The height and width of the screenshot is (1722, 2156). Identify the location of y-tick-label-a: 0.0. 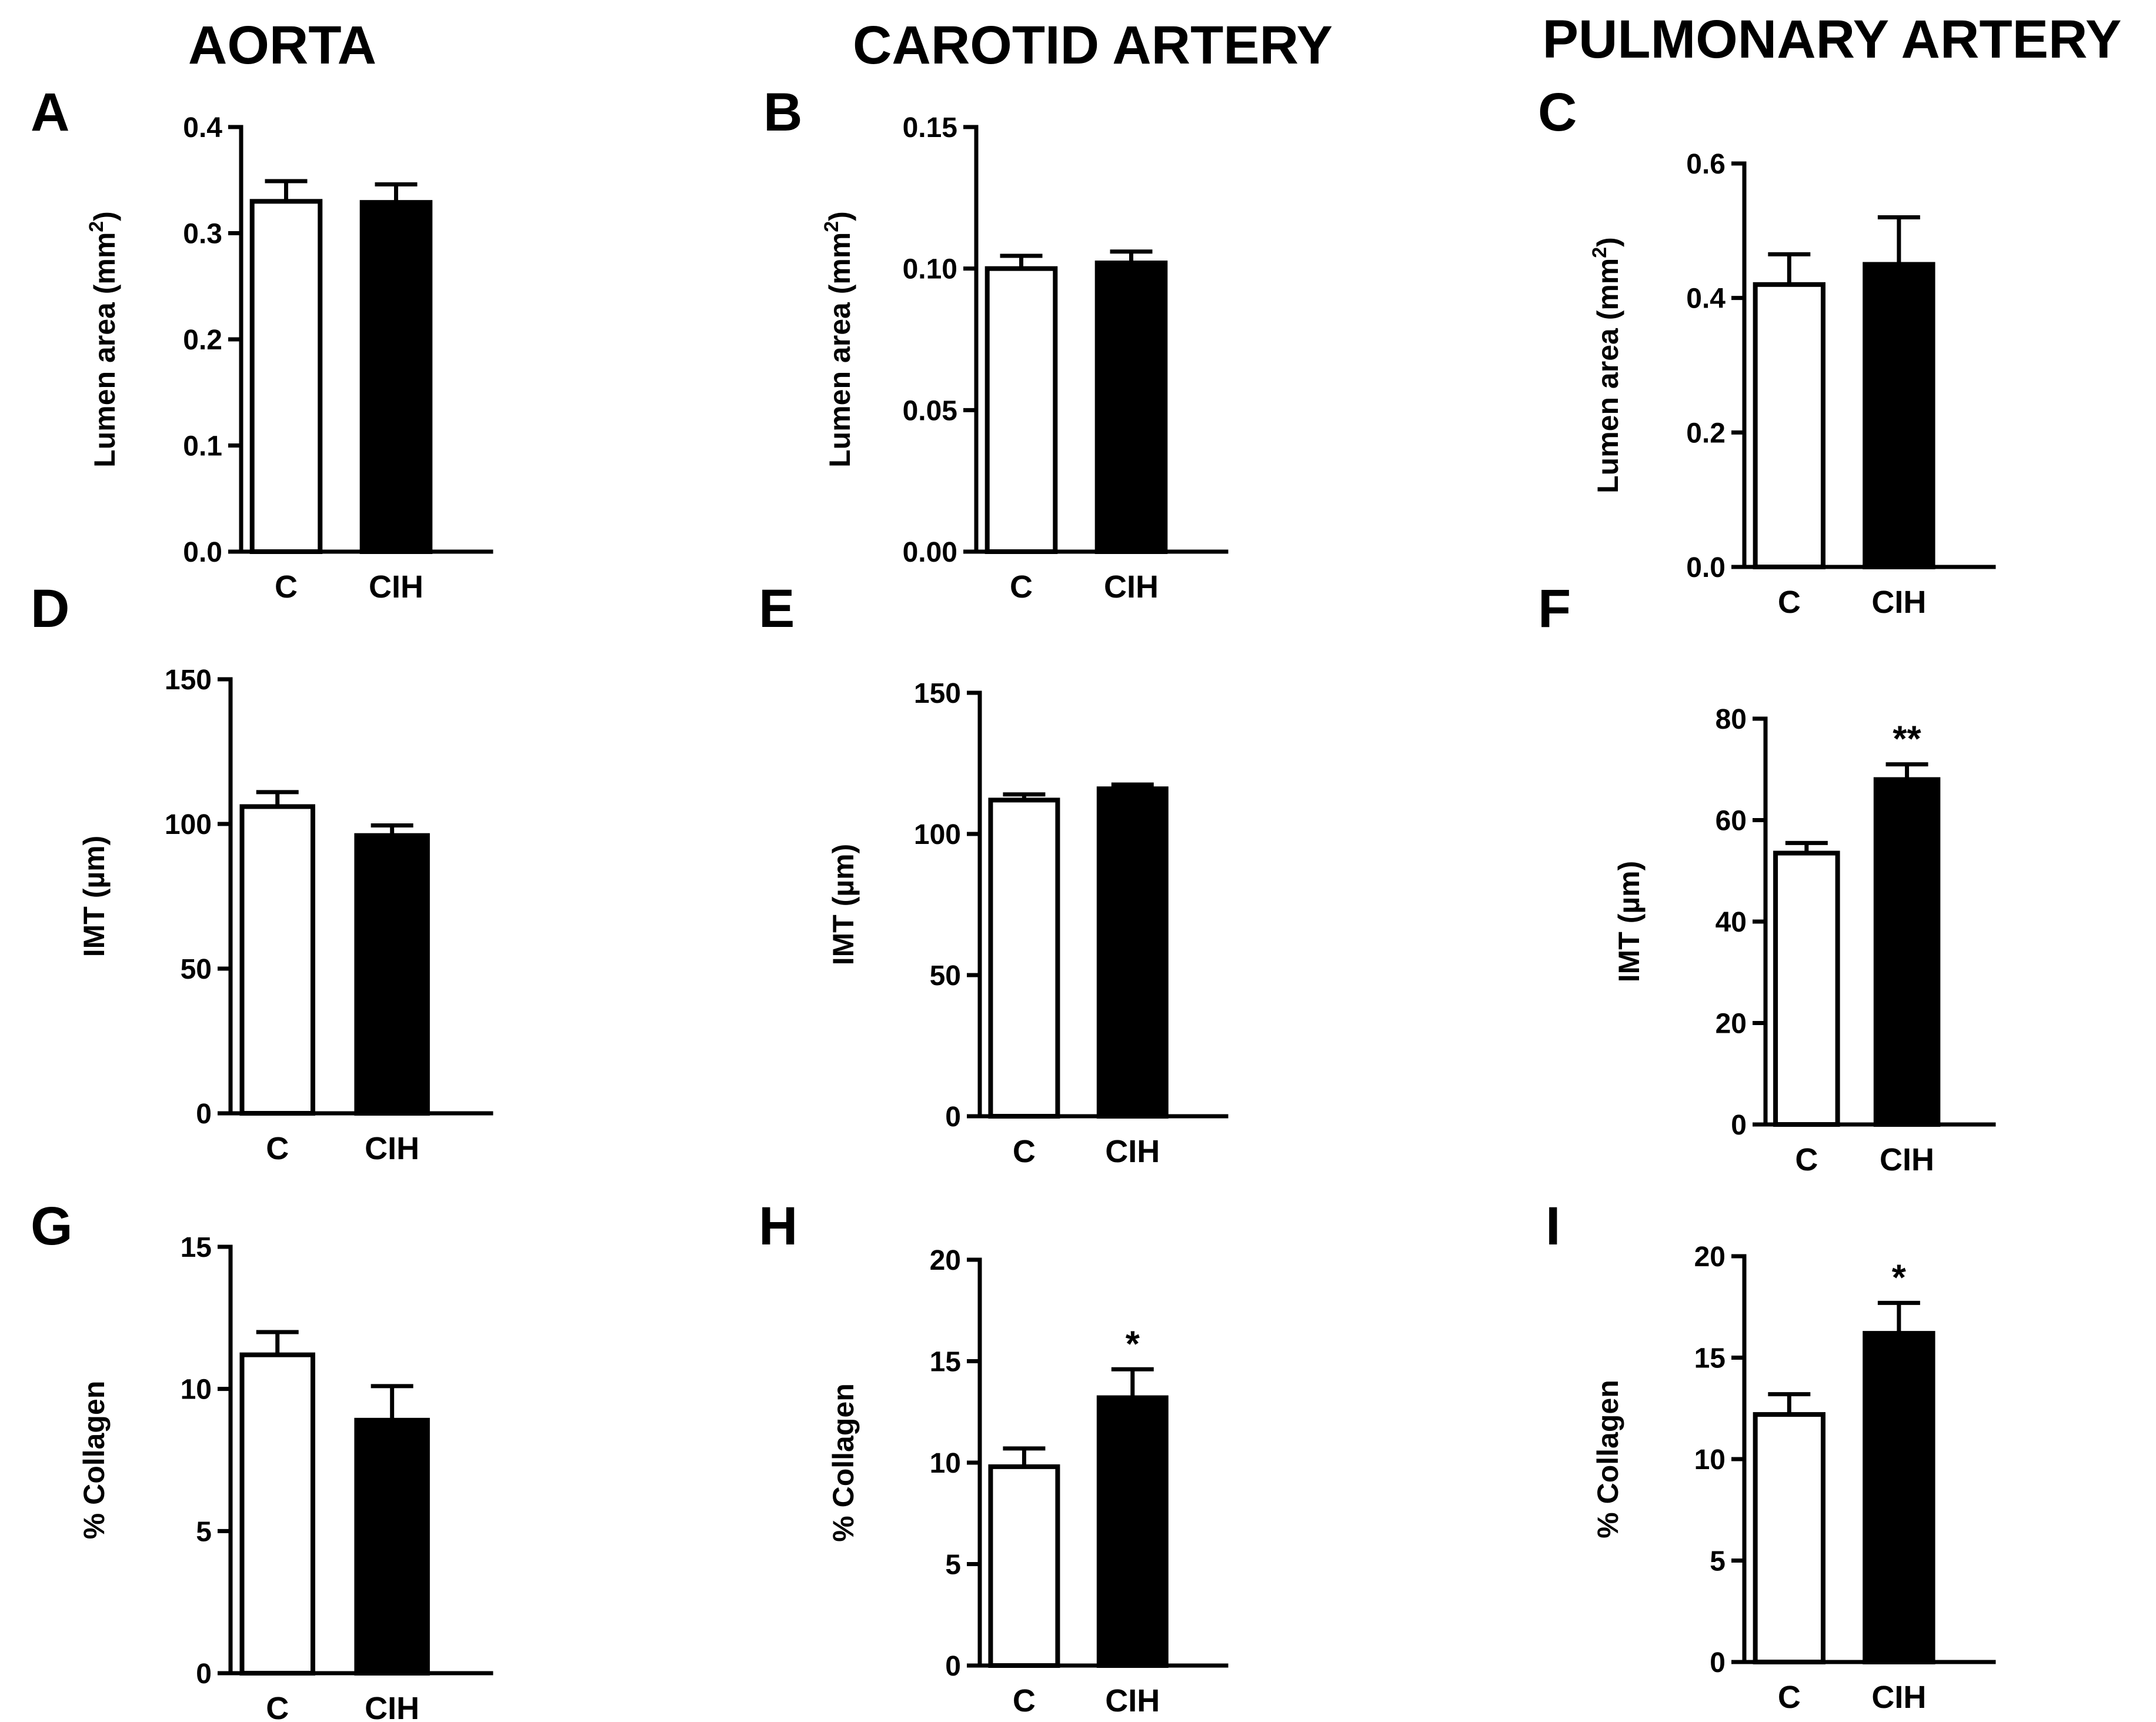
(203, 552).